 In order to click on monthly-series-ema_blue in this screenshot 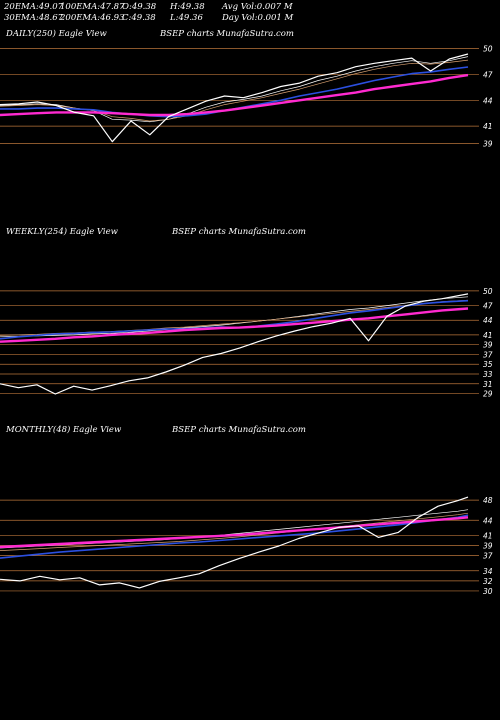, I will do `click(234, 536)`.